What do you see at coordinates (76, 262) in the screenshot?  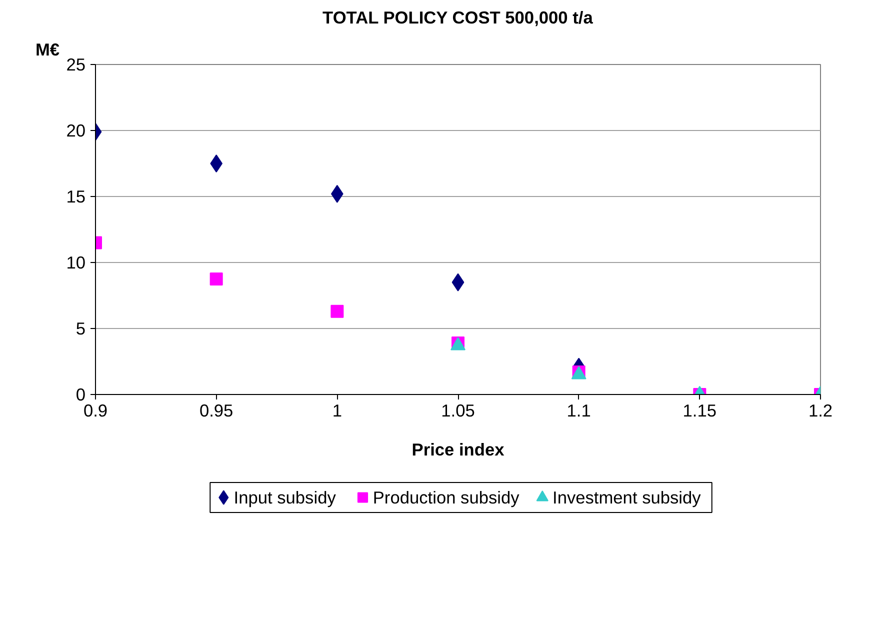 I see `y-tick-label: 10` at bounding box center [76, 262].